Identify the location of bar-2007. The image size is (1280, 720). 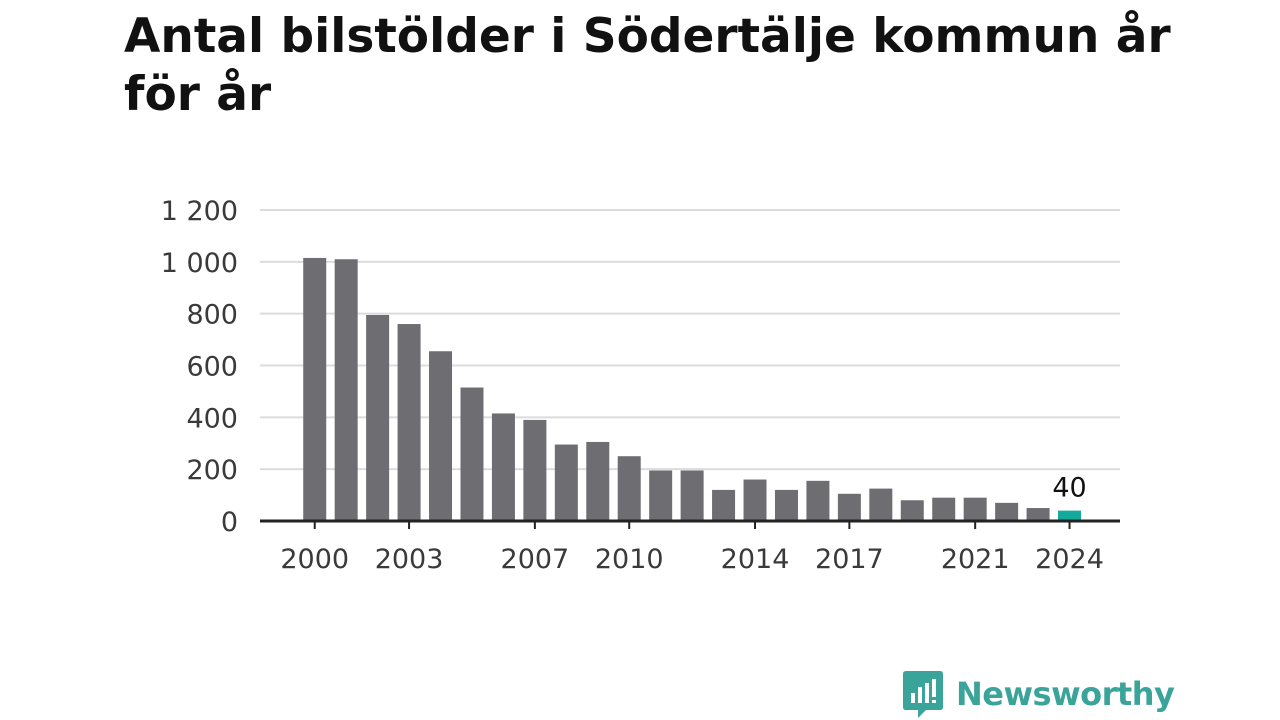
(535, 470).